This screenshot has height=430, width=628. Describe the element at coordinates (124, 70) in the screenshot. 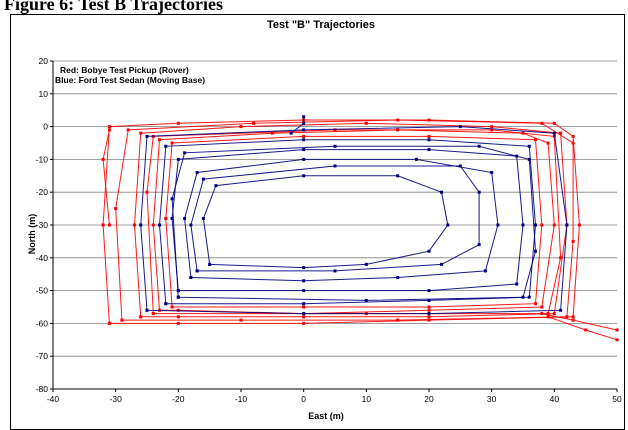

I see `legend-rover: Red: Bobye Test Pickup (Rover)` at that location.